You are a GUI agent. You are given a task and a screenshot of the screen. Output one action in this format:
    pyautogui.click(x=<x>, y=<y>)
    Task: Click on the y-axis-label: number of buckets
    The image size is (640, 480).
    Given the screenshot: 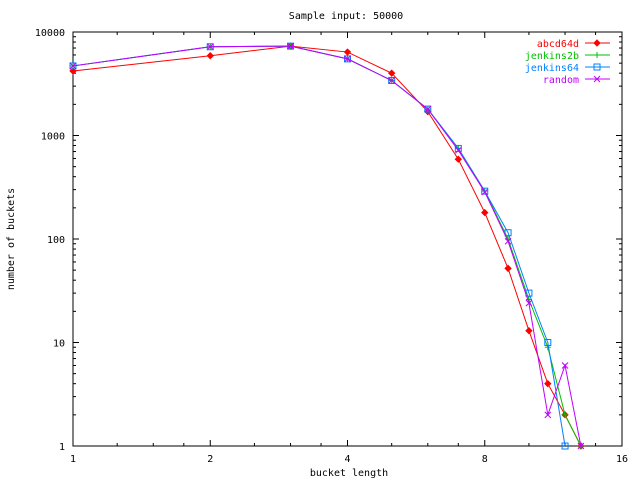 What is the action you would take?
    pyautogui.click(x=11, y=239)
    